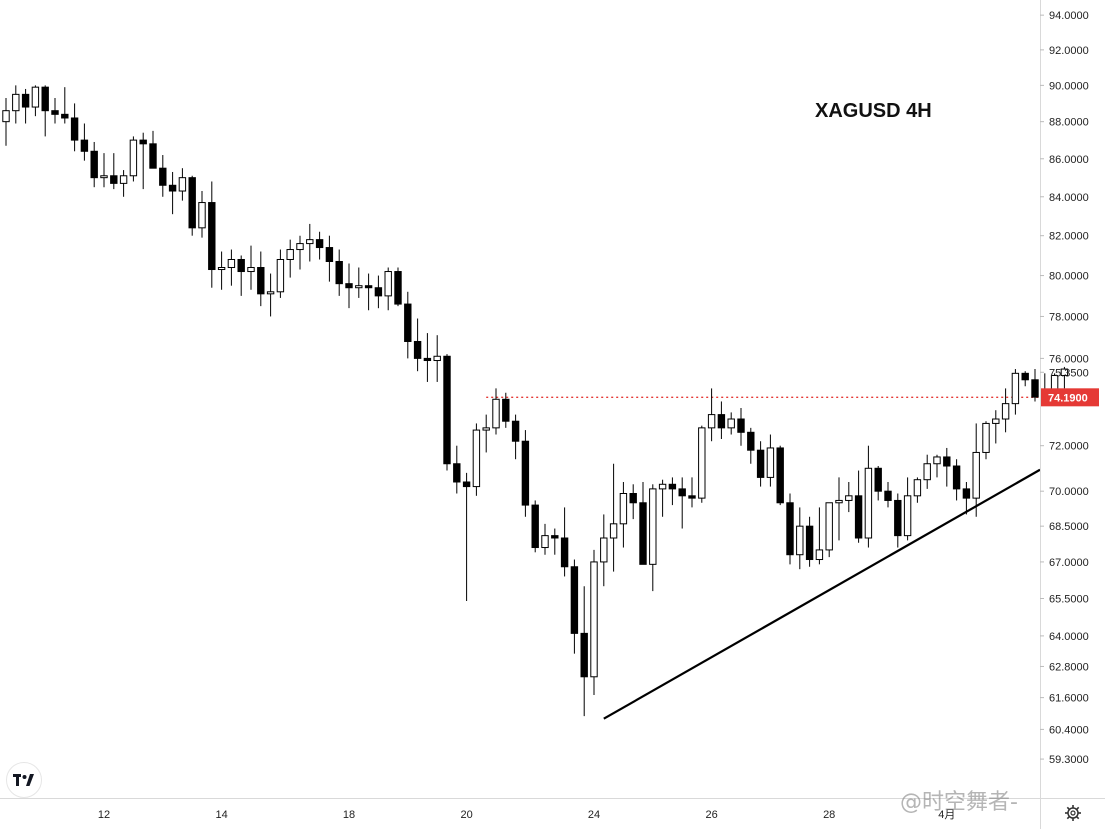  What do you see at coordinates (24, 780) in the screenshot?
I see `tradingview-logo-icon` at bounding box center [24, 780].